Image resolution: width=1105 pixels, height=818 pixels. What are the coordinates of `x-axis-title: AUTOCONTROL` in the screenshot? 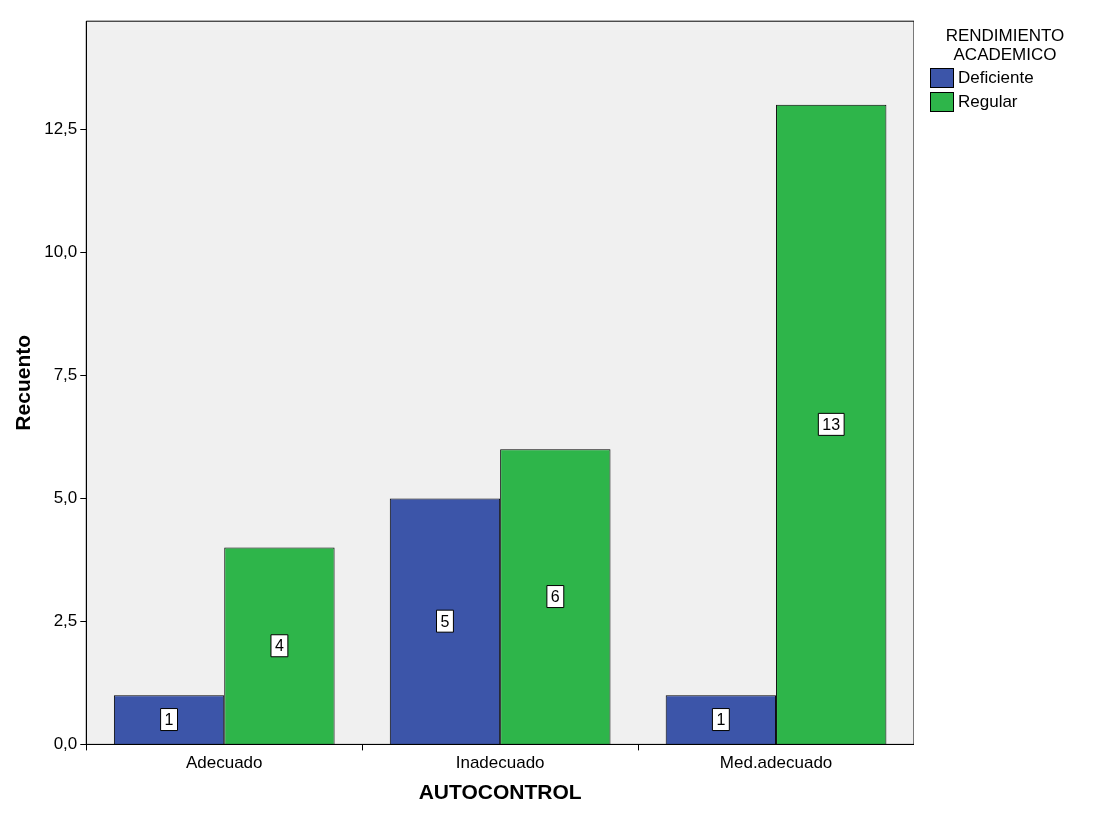 It's located at (500, 792).